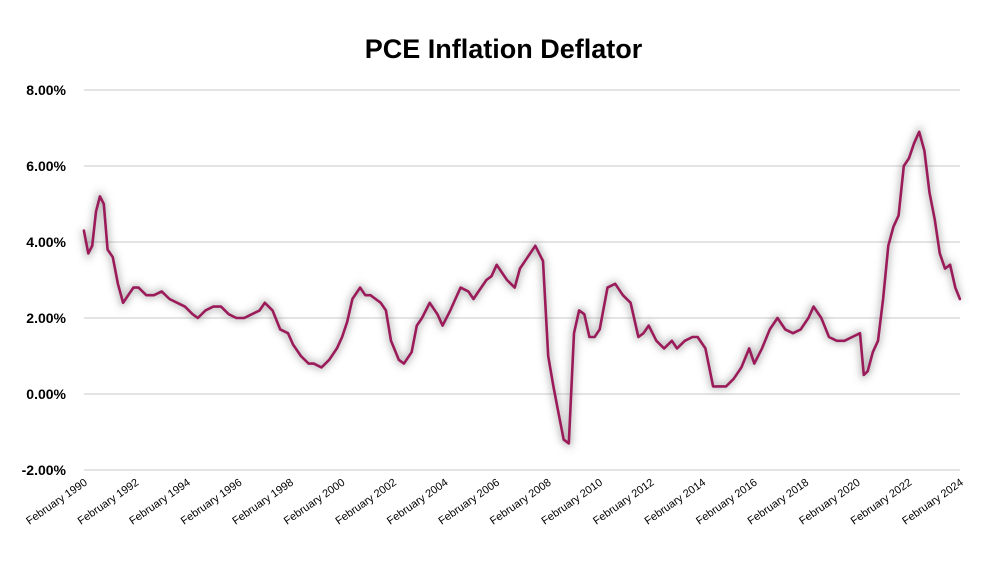 This screenshot has width=1007, height=562. Describe the element at coordinates (46, 90) in the screenshot. I see `y-tick-label: 8.00%` at that location.